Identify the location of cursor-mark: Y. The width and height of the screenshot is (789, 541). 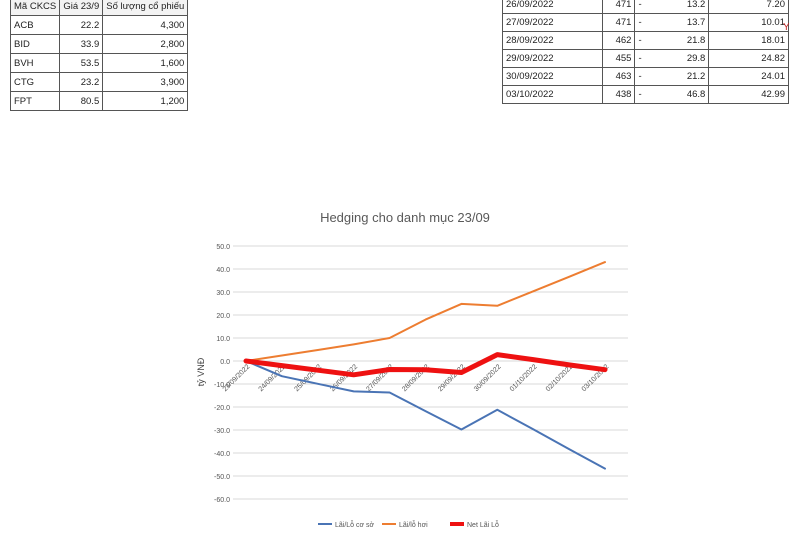
(786, 27).